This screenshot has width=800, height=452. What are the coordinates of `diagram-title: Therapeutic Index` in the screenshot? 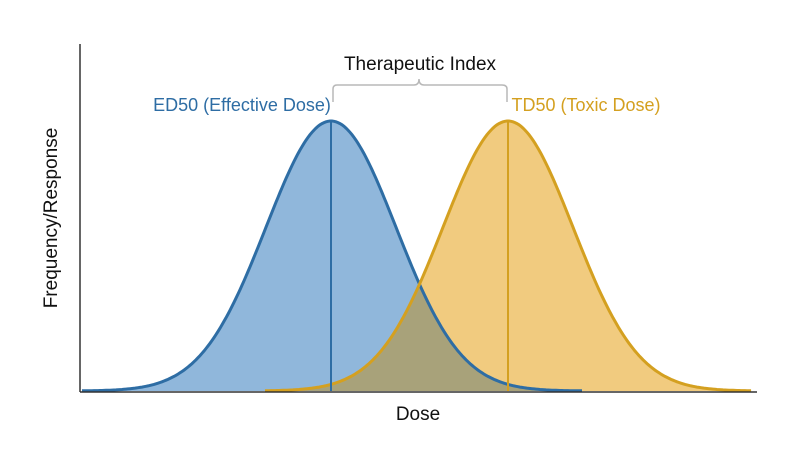 It's located at (420, 64).